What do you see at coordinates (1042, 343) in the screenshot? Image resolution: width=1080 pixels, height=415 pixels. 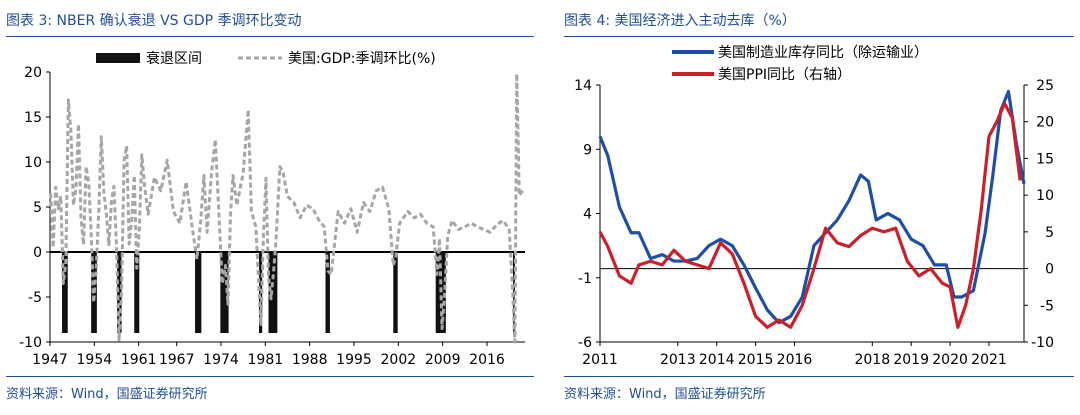 I see `y-right-tick-label: -10` at bounding box center [1042, 343].